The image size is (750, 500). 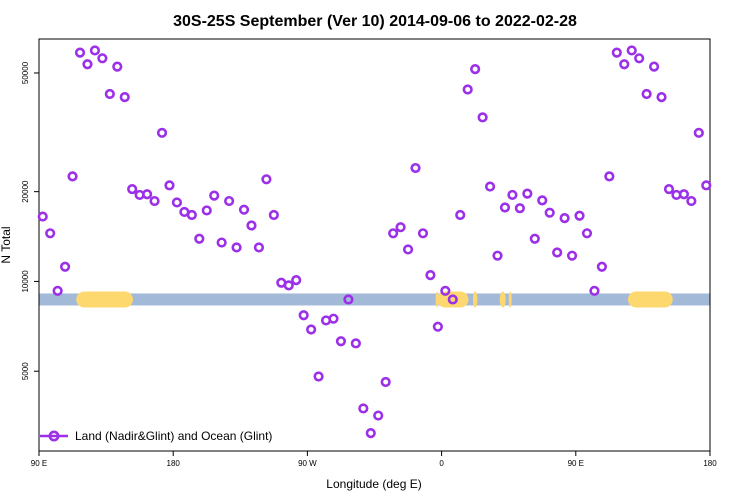 What do you see at coordinates (373, 484) in the screenshot?
I see `x-axis-label: Longitude (deg E)` at bounding box center [373, 484].